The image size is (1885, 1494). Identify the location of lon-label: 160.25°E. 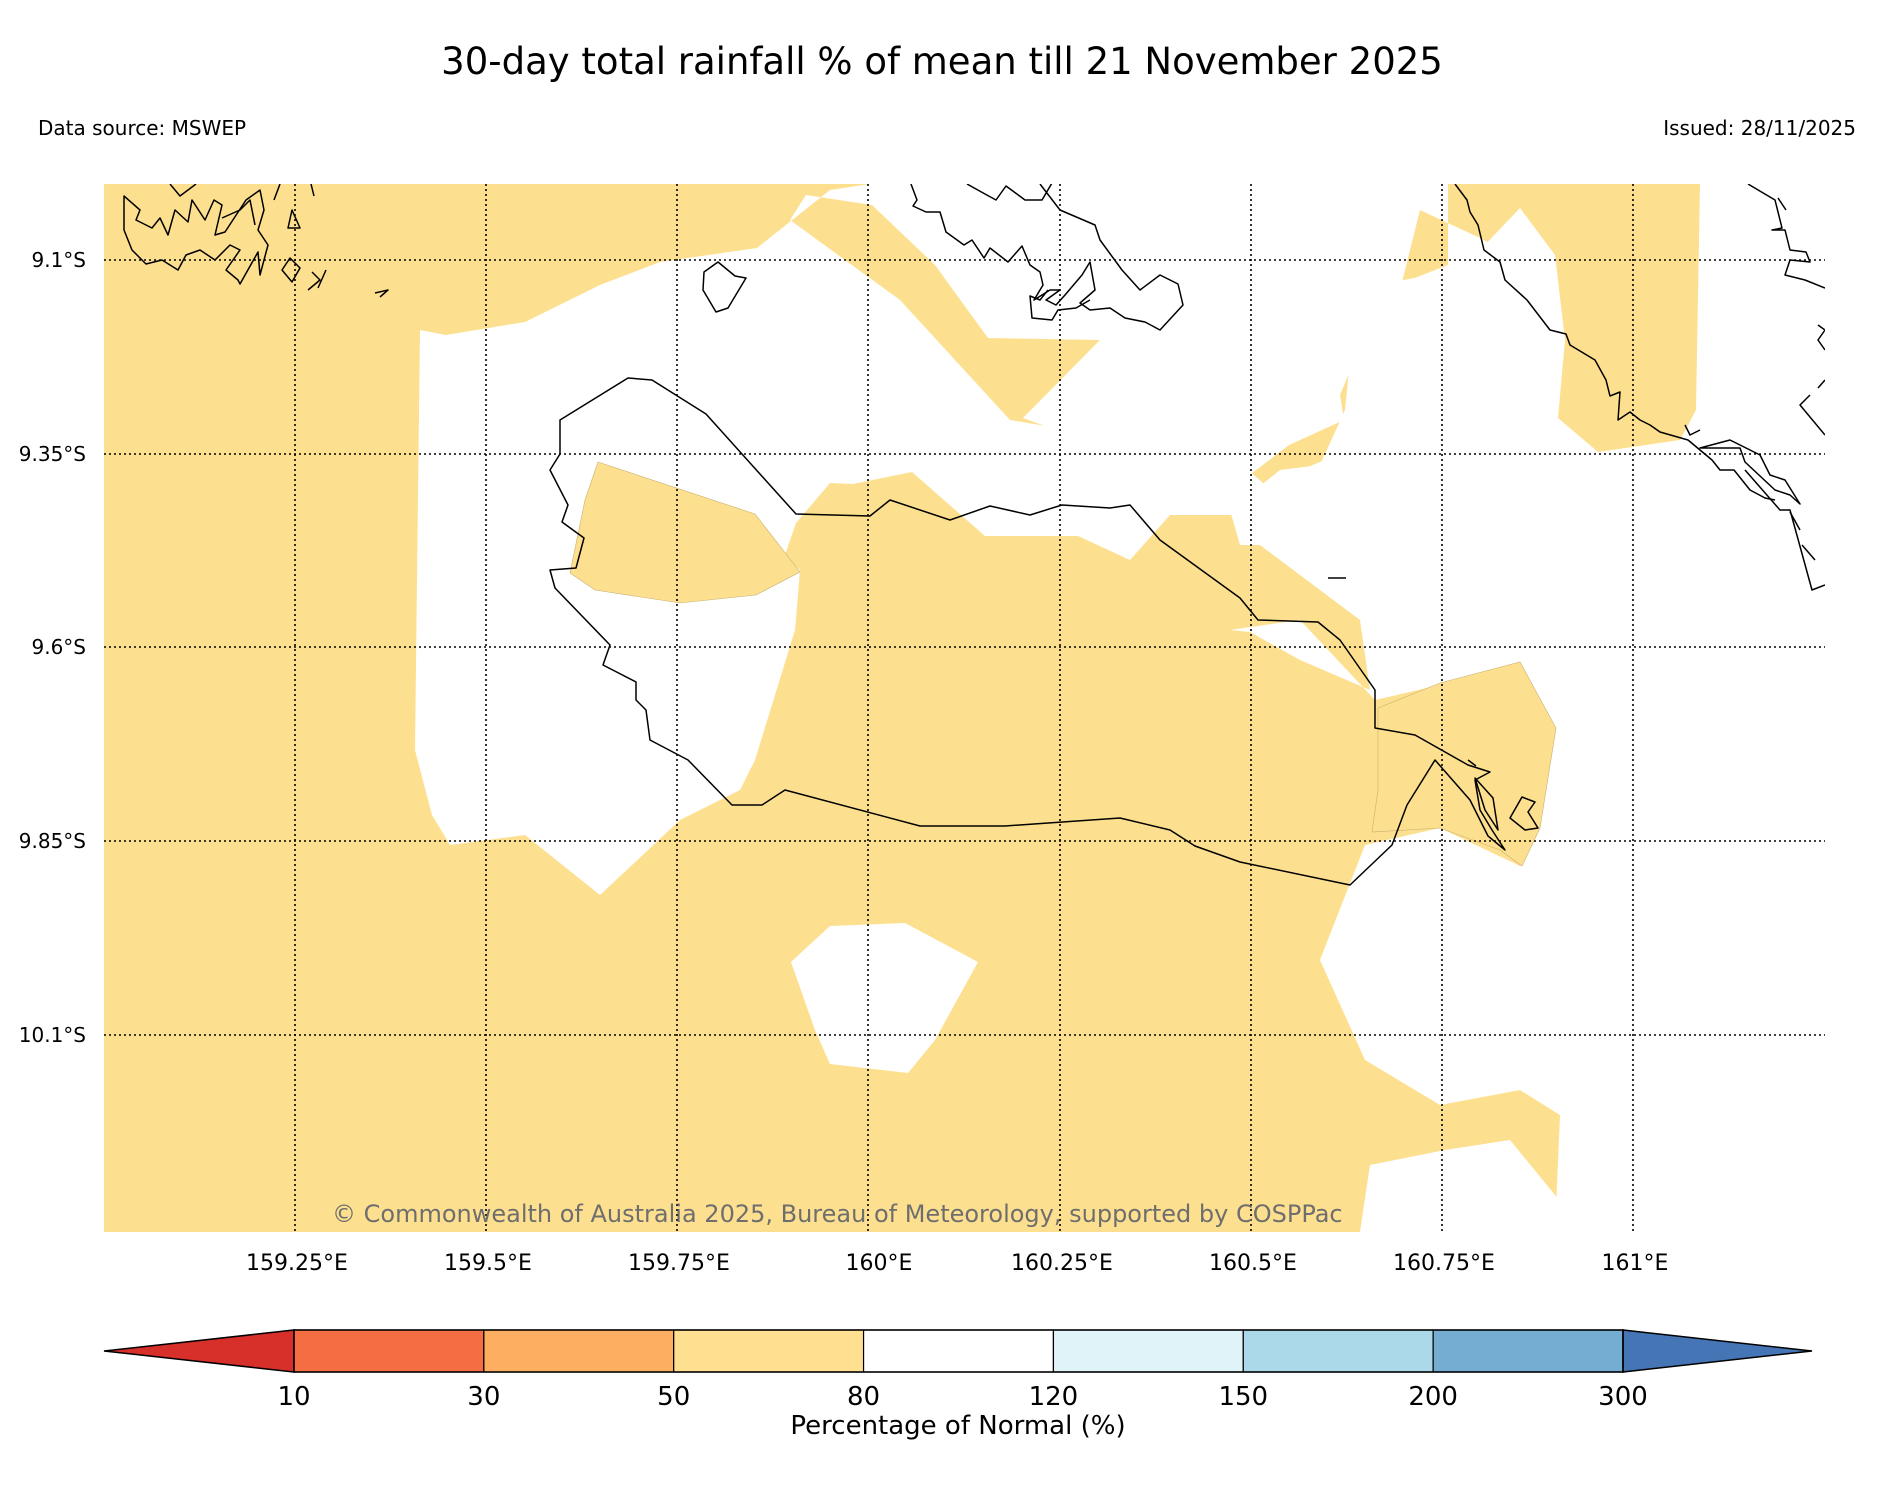
(1062, 1263).